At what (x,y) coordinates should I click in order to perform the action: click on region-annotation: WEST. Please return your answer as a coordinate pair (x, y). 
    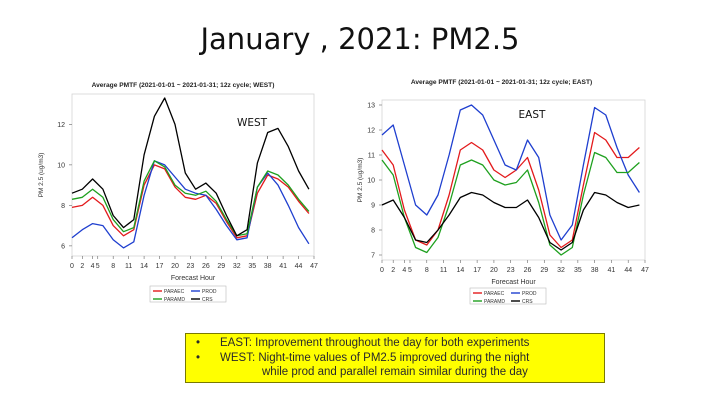
    Looking at the image, I should click on (252, 123).